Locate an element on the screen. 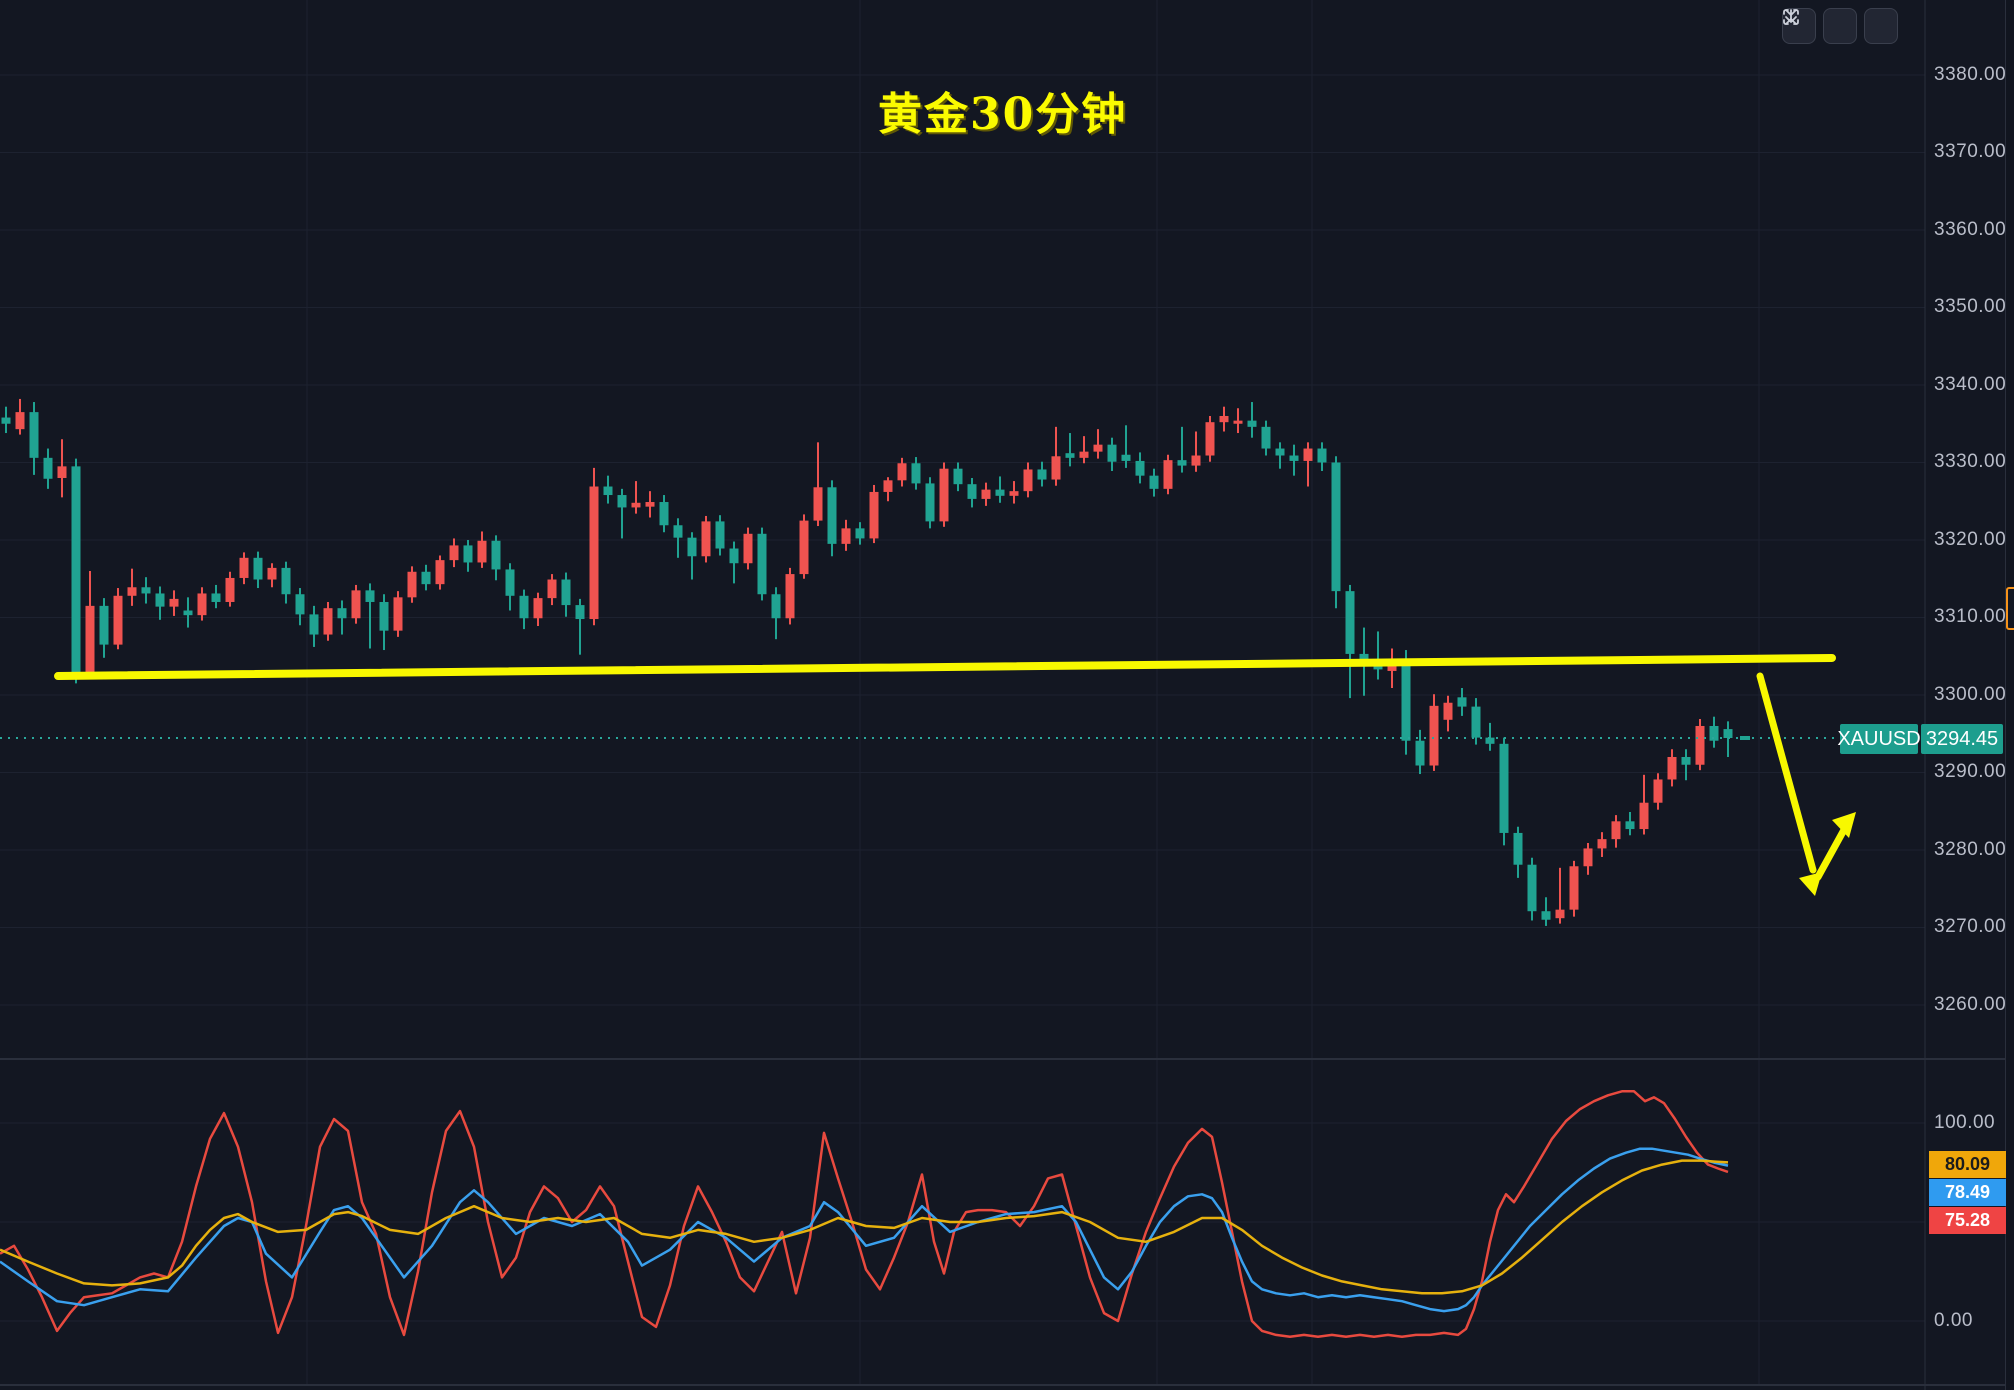  indicator-line-D is located at coordinates (864, 1227).